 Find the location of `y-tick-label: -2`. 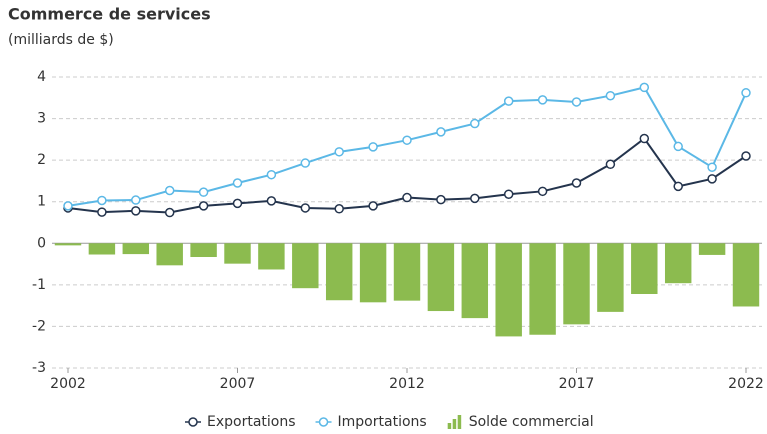

y-tick-label: -2 is located at coordinates (39, 326).